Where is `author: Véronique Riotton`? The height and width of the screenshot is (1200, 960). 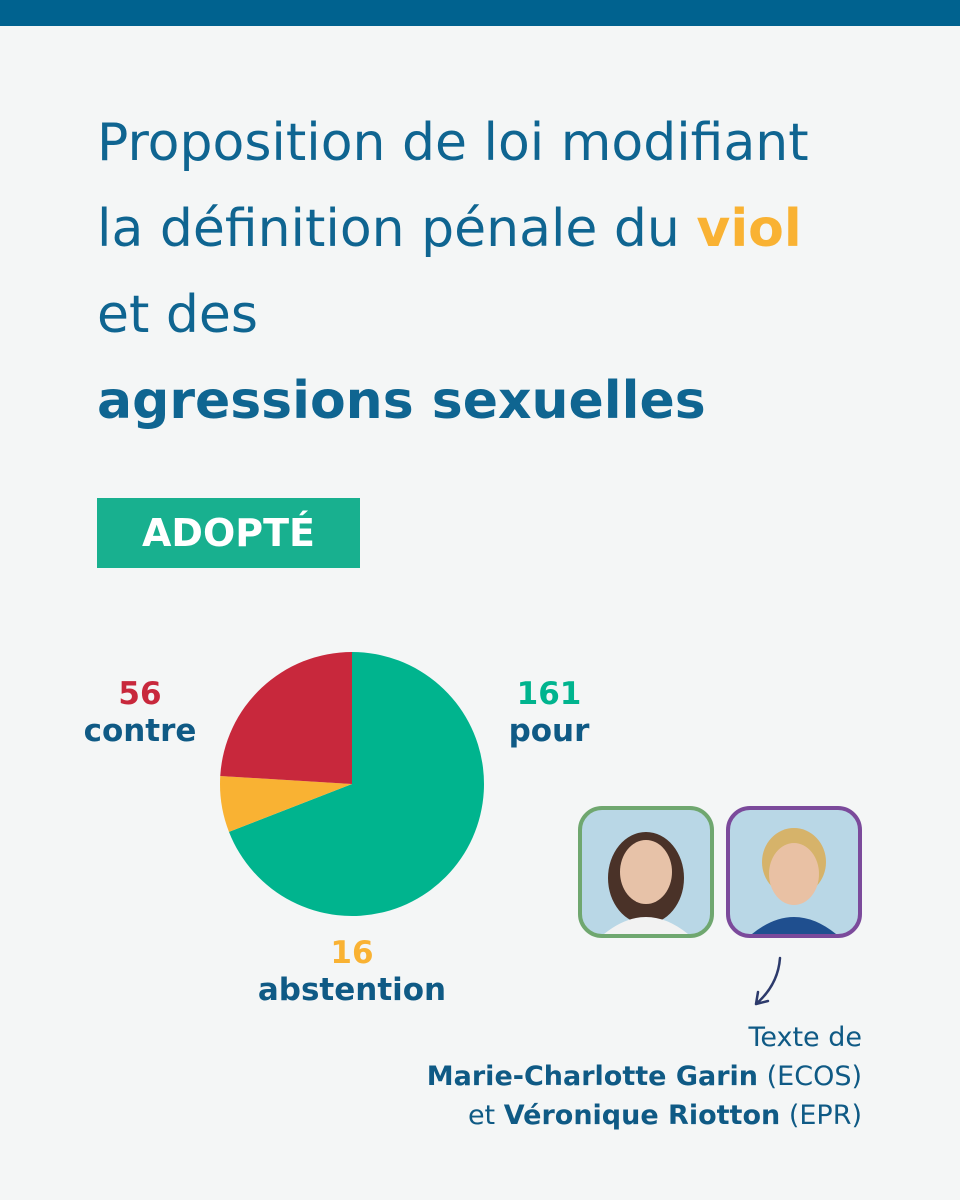 author: Véronique Riotton is located at coordinates (642, 1115).